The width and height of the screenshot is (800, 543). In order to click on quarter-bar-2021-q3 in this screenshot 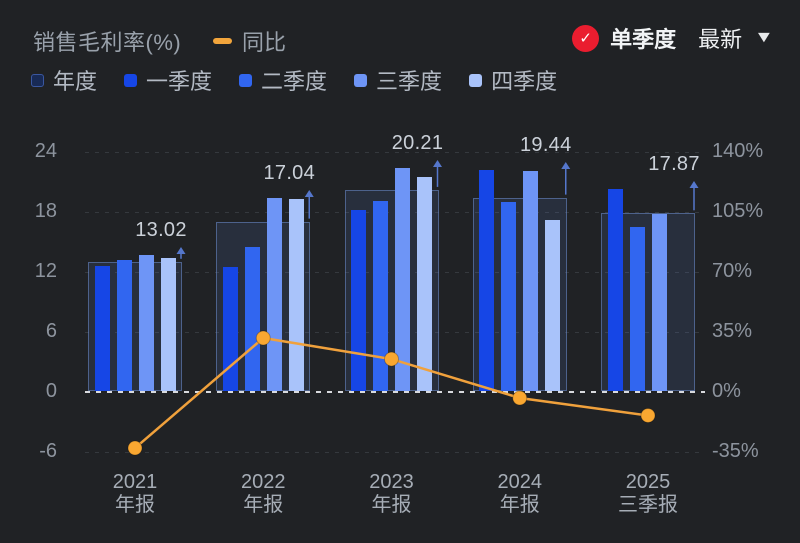, I will do `click(146, 323)`.